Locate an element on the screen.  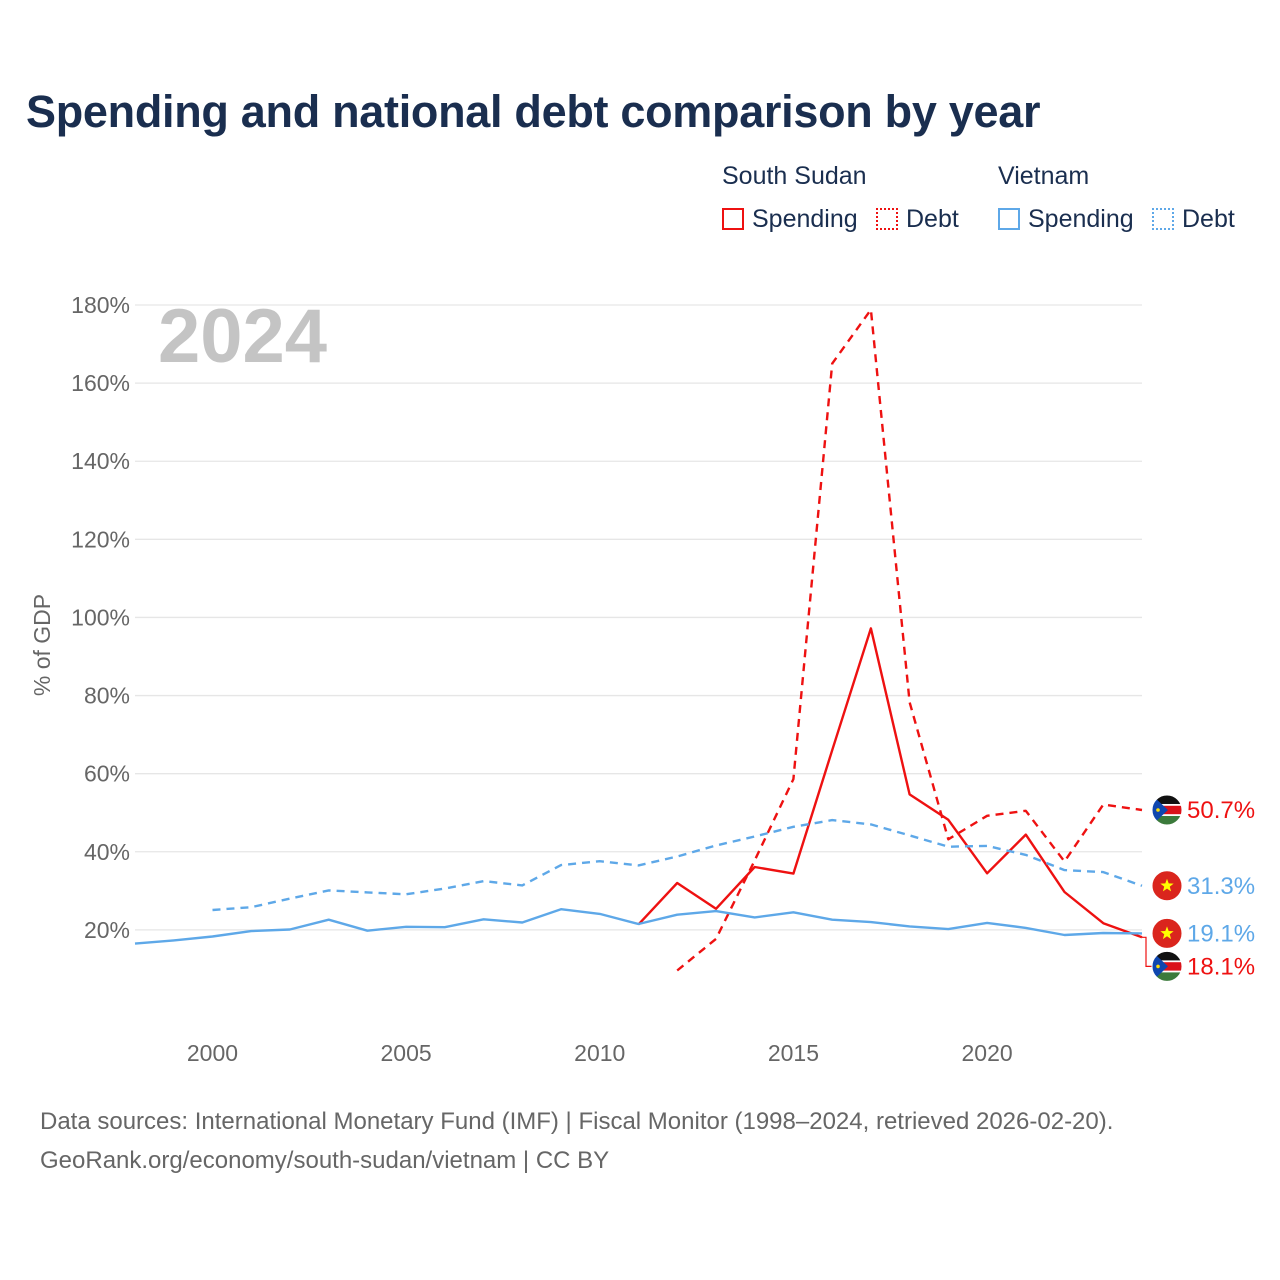
y-tick-label: 160% is located at coordinates (100, 383).